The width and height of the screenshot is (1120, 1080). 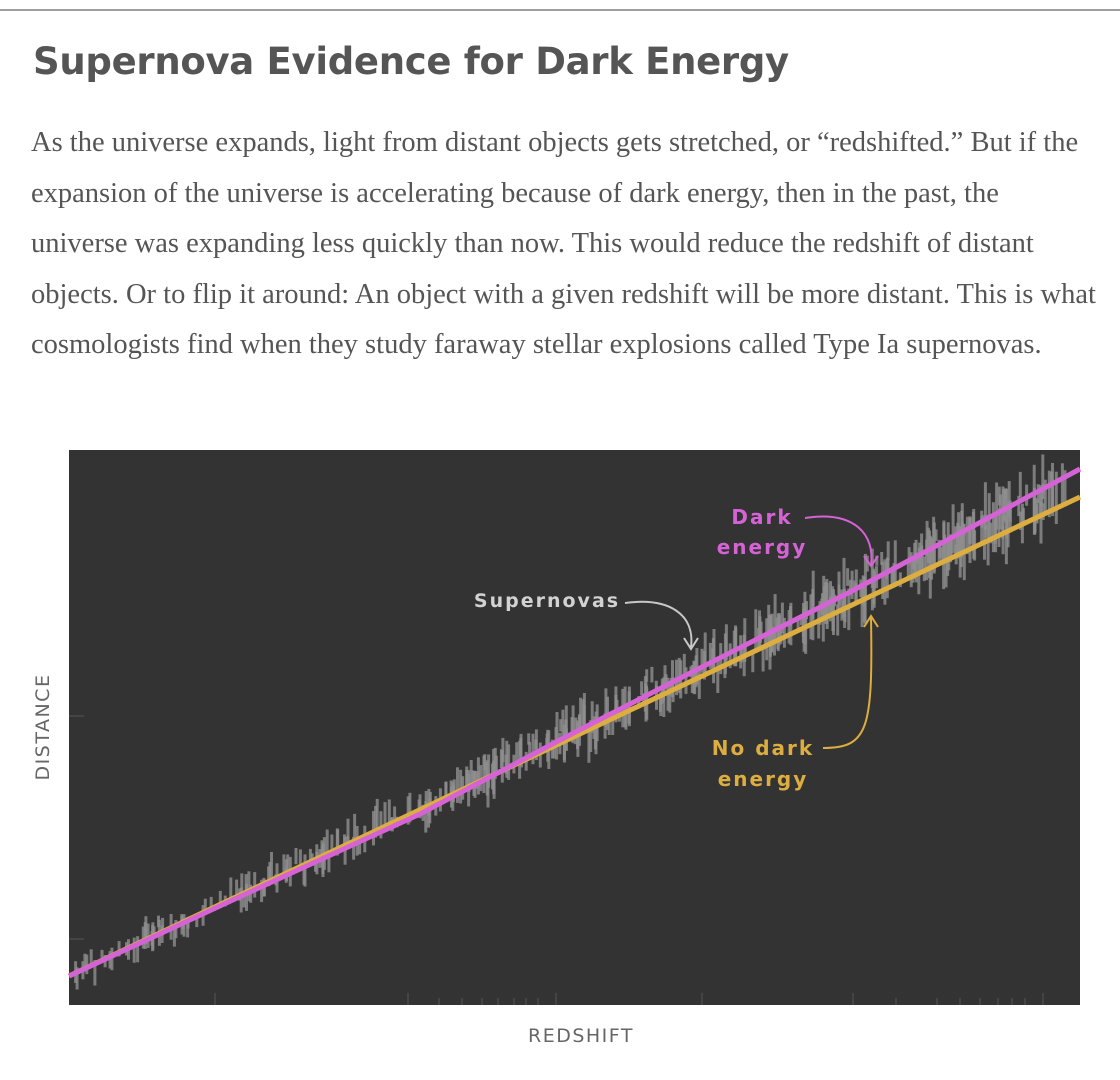 I want to click on dark-energy-arrow, so click(x=838, y=540).